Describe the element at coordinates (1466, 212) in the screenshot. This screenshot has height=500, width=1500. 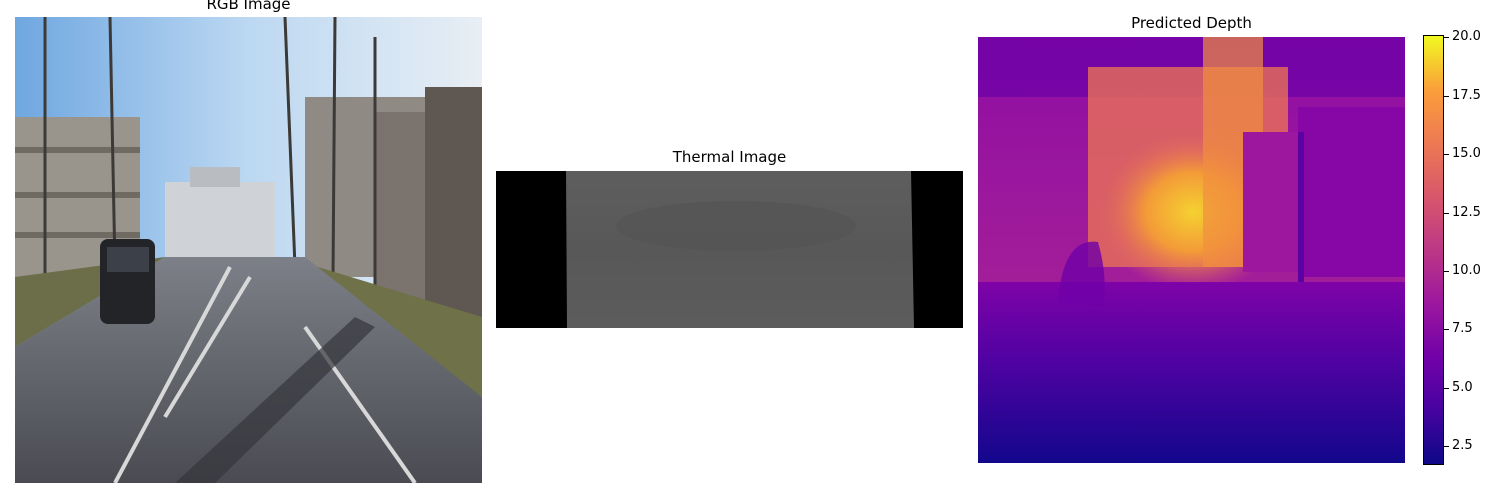
I see `colorbar-tick-label: 12.5` at that location.